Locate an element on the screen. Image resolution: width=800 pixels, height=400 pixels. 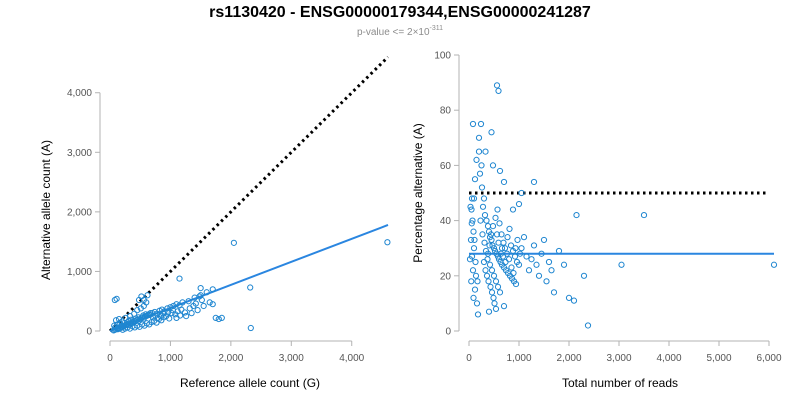
left-y-tick-label: 0 is located at coordinates (89, 332).